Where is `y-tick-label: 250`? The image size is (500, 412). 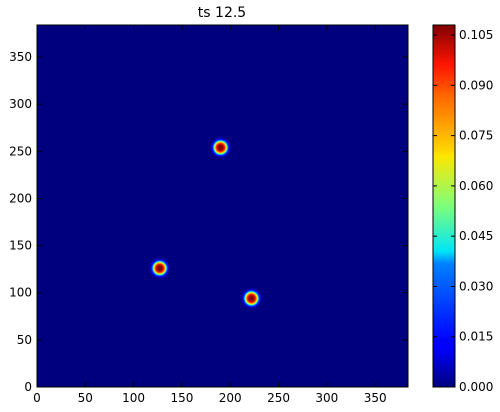 y-tick-label: 250 is located at coordinates (20, 151).